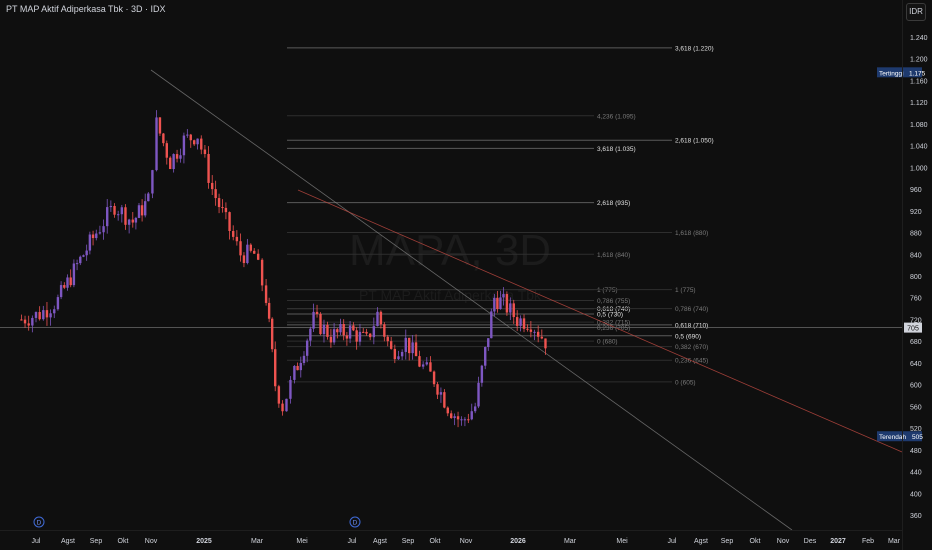 Image resolution: width=932 pixels, height=550 pixels. Describe the element at coordinates (694, 48) in the screenshot. I see `fib-level-label: 3,618 (1.220)` at that location.